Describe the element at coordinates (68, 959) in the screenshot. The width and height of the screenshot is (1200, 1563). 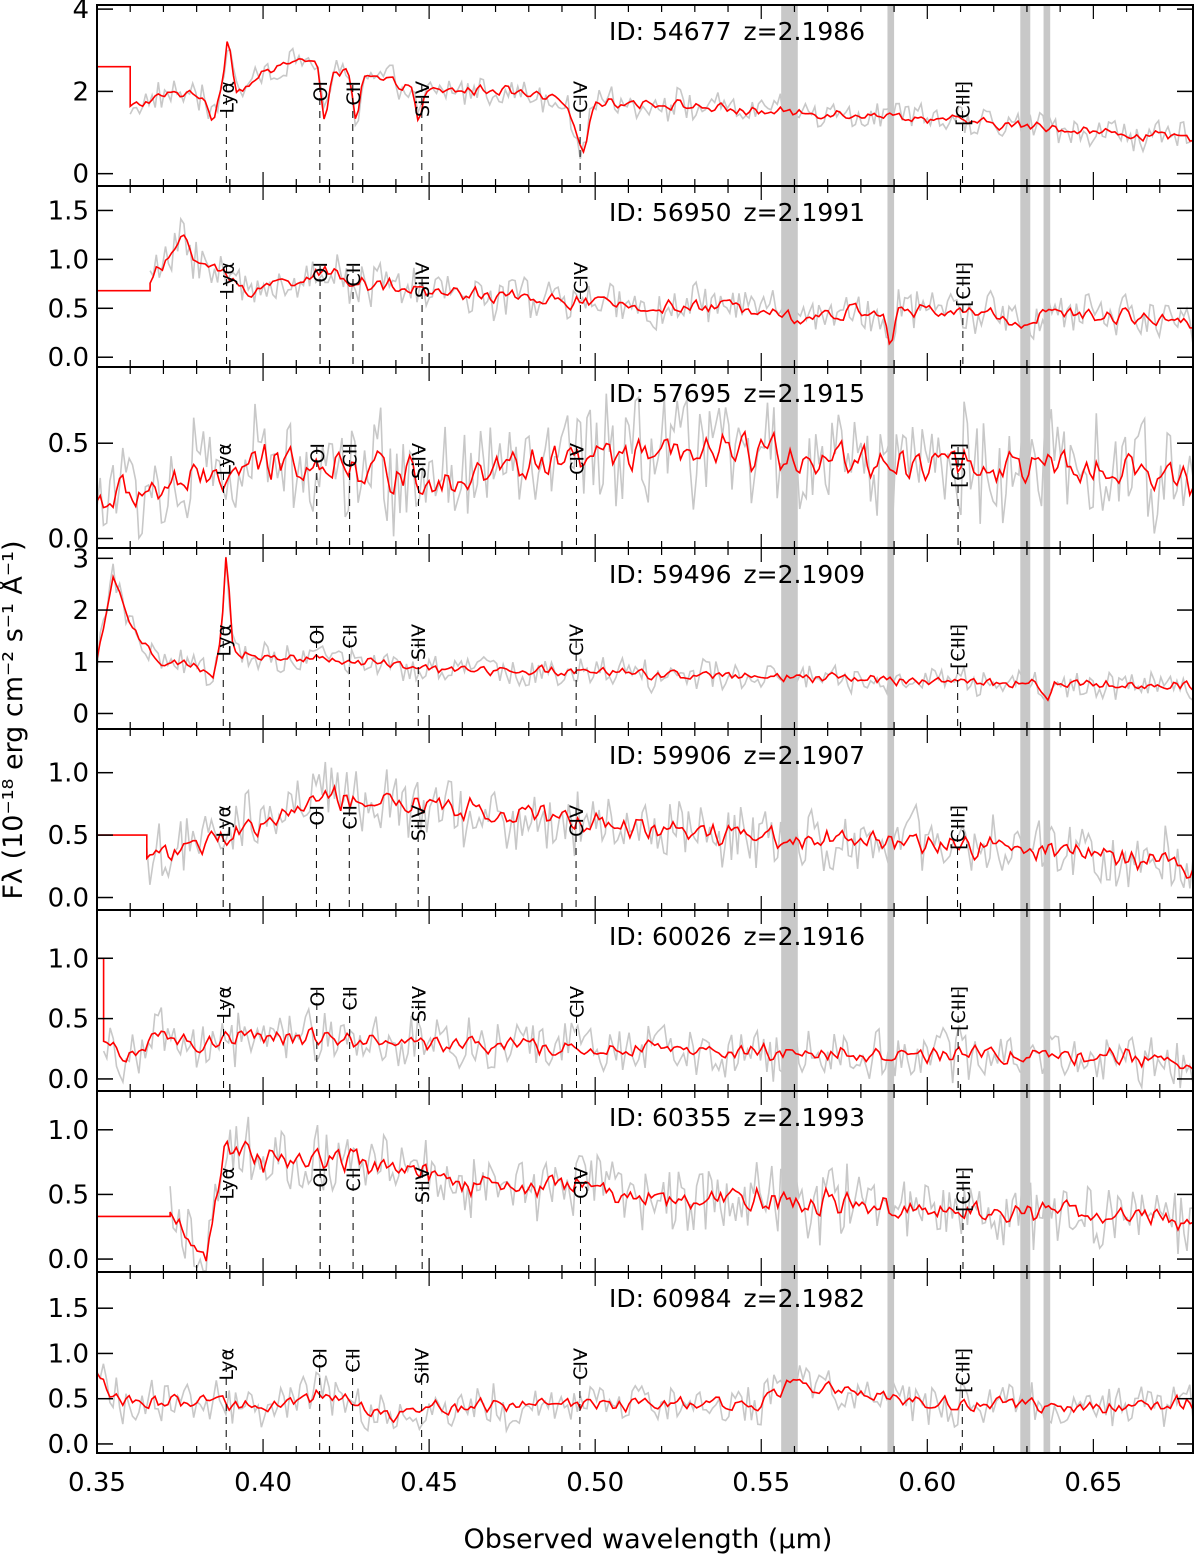
I see `y-tick-label-6-3: 1.0` at that location.